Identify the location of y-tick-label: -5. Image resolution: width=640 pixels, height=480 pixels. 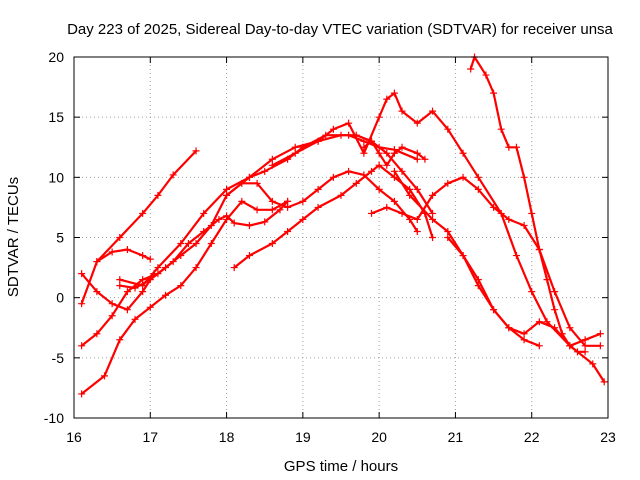
(58, 358).